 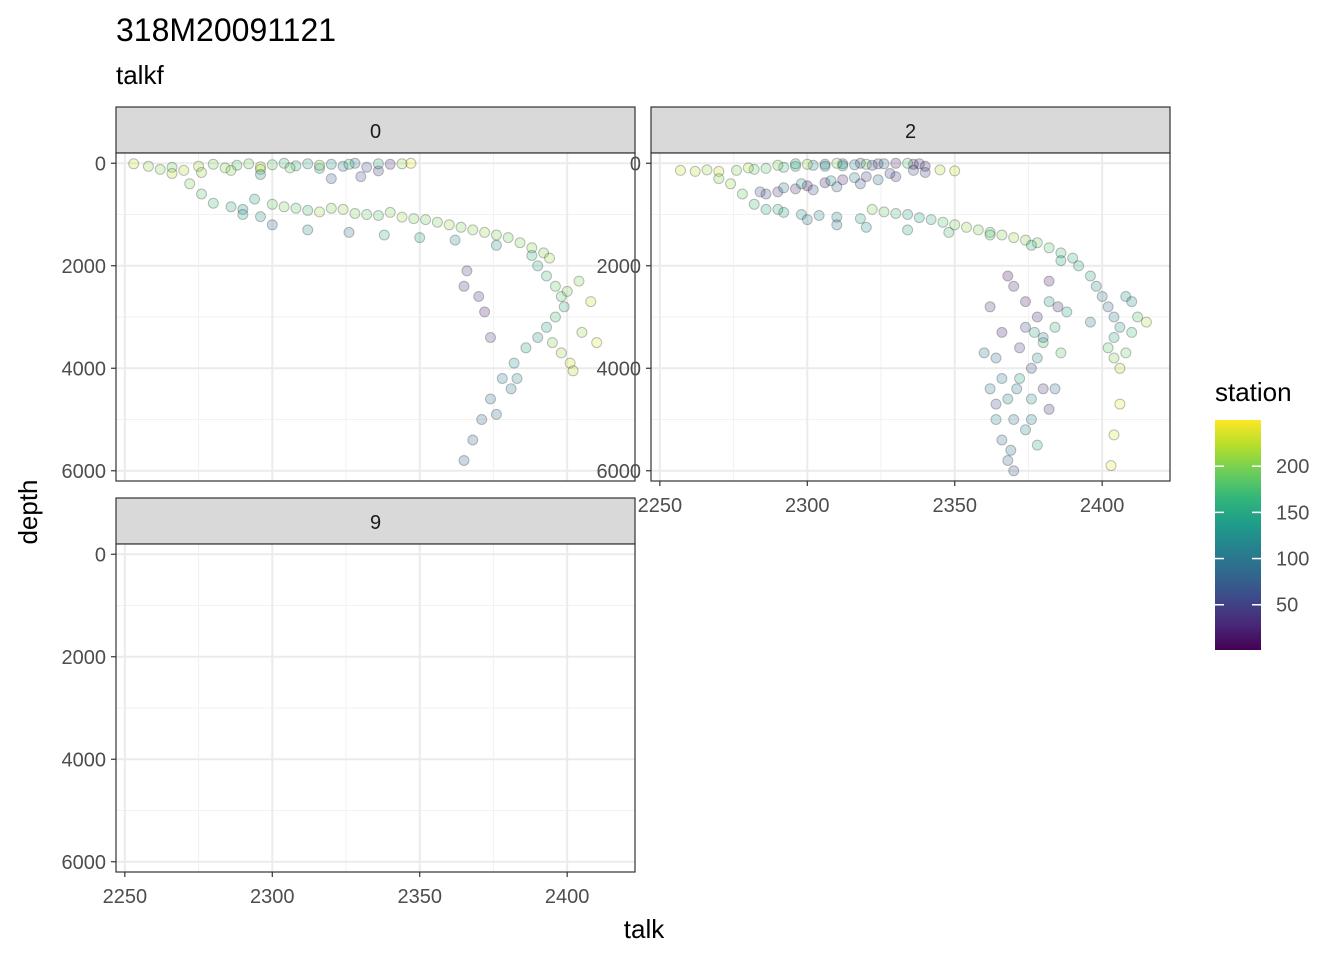 I want to click on legend: station 50 100 150 200, so click(x=1262, y=513).